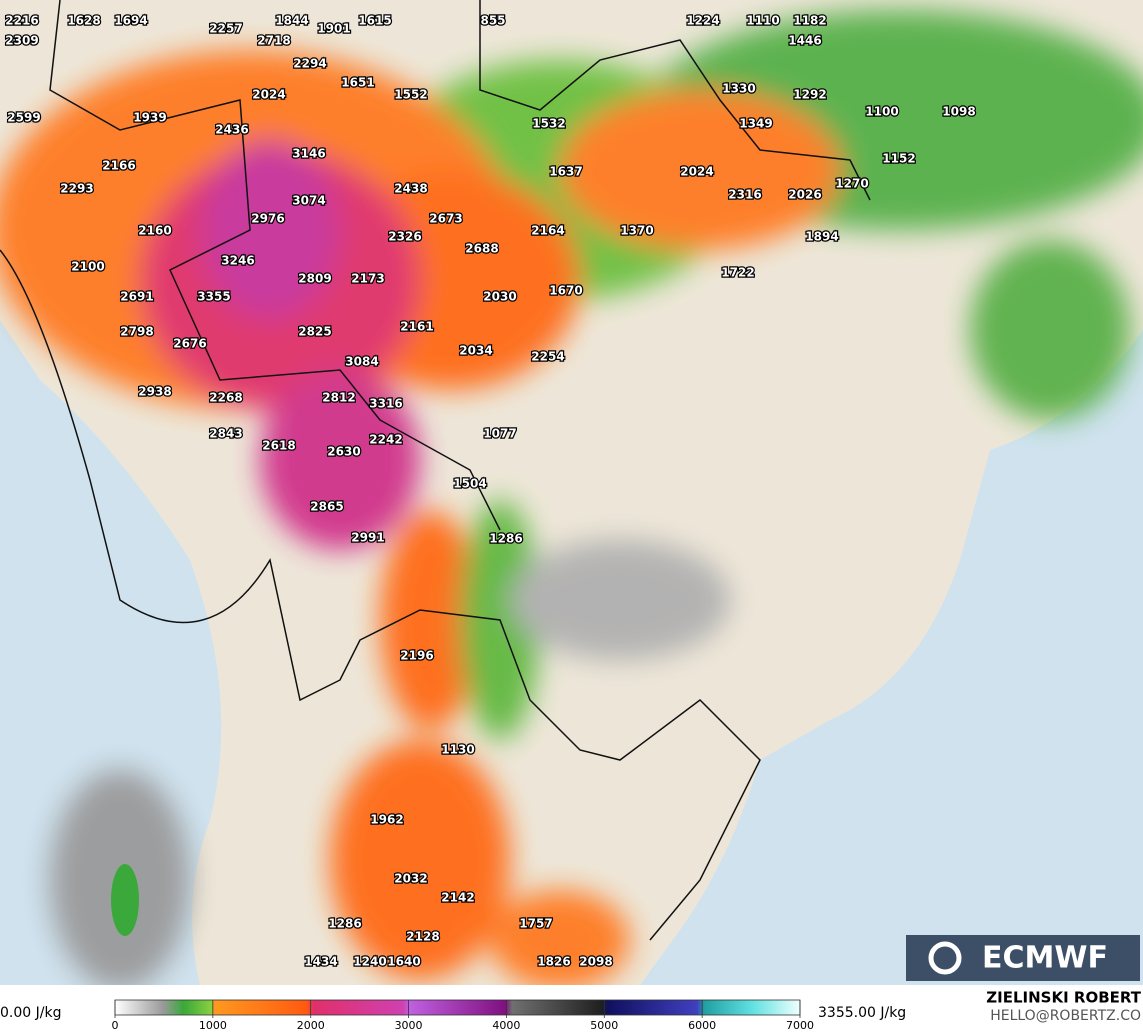  Describe the element at coordinates (338, 398) in the screenshot. I see `value-label: 2812` at that location.